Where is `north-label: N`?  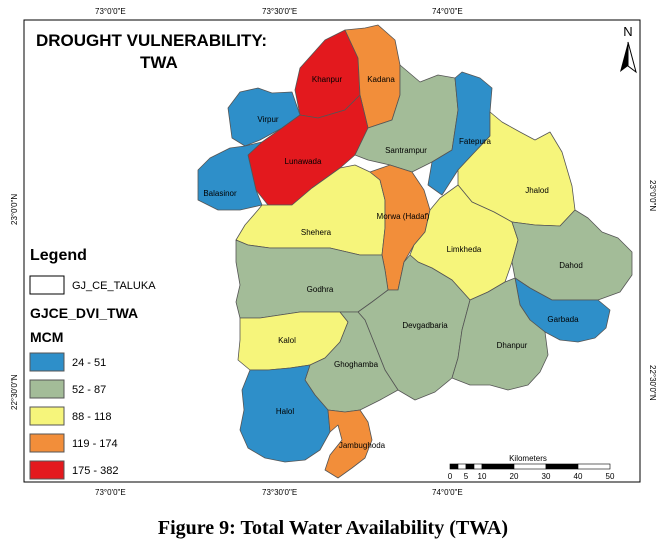
north-label: N is located at coordinates (627, 31).